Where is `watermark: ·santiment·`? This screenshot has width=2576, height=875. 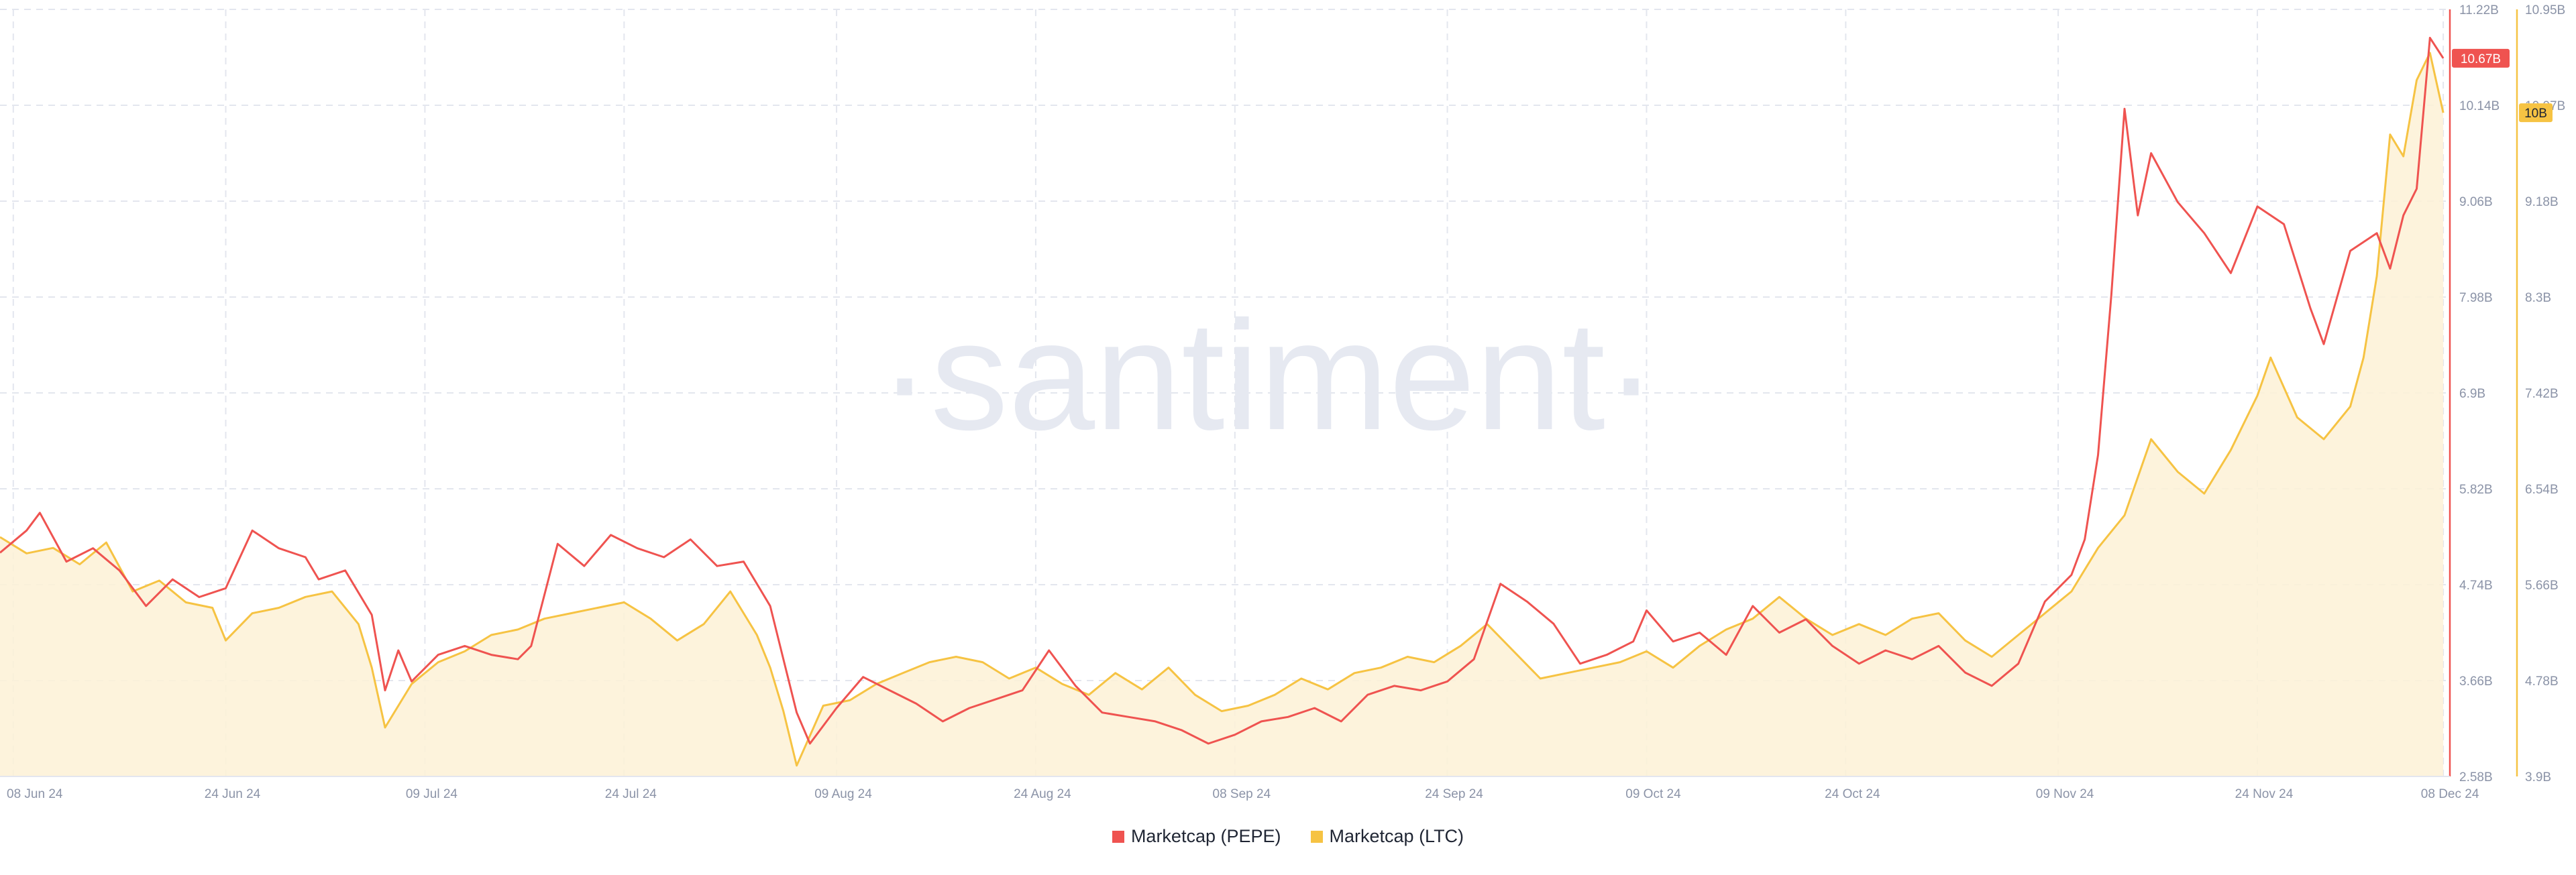
watermark: ·santiment· is located at coordinates (1268, 376).